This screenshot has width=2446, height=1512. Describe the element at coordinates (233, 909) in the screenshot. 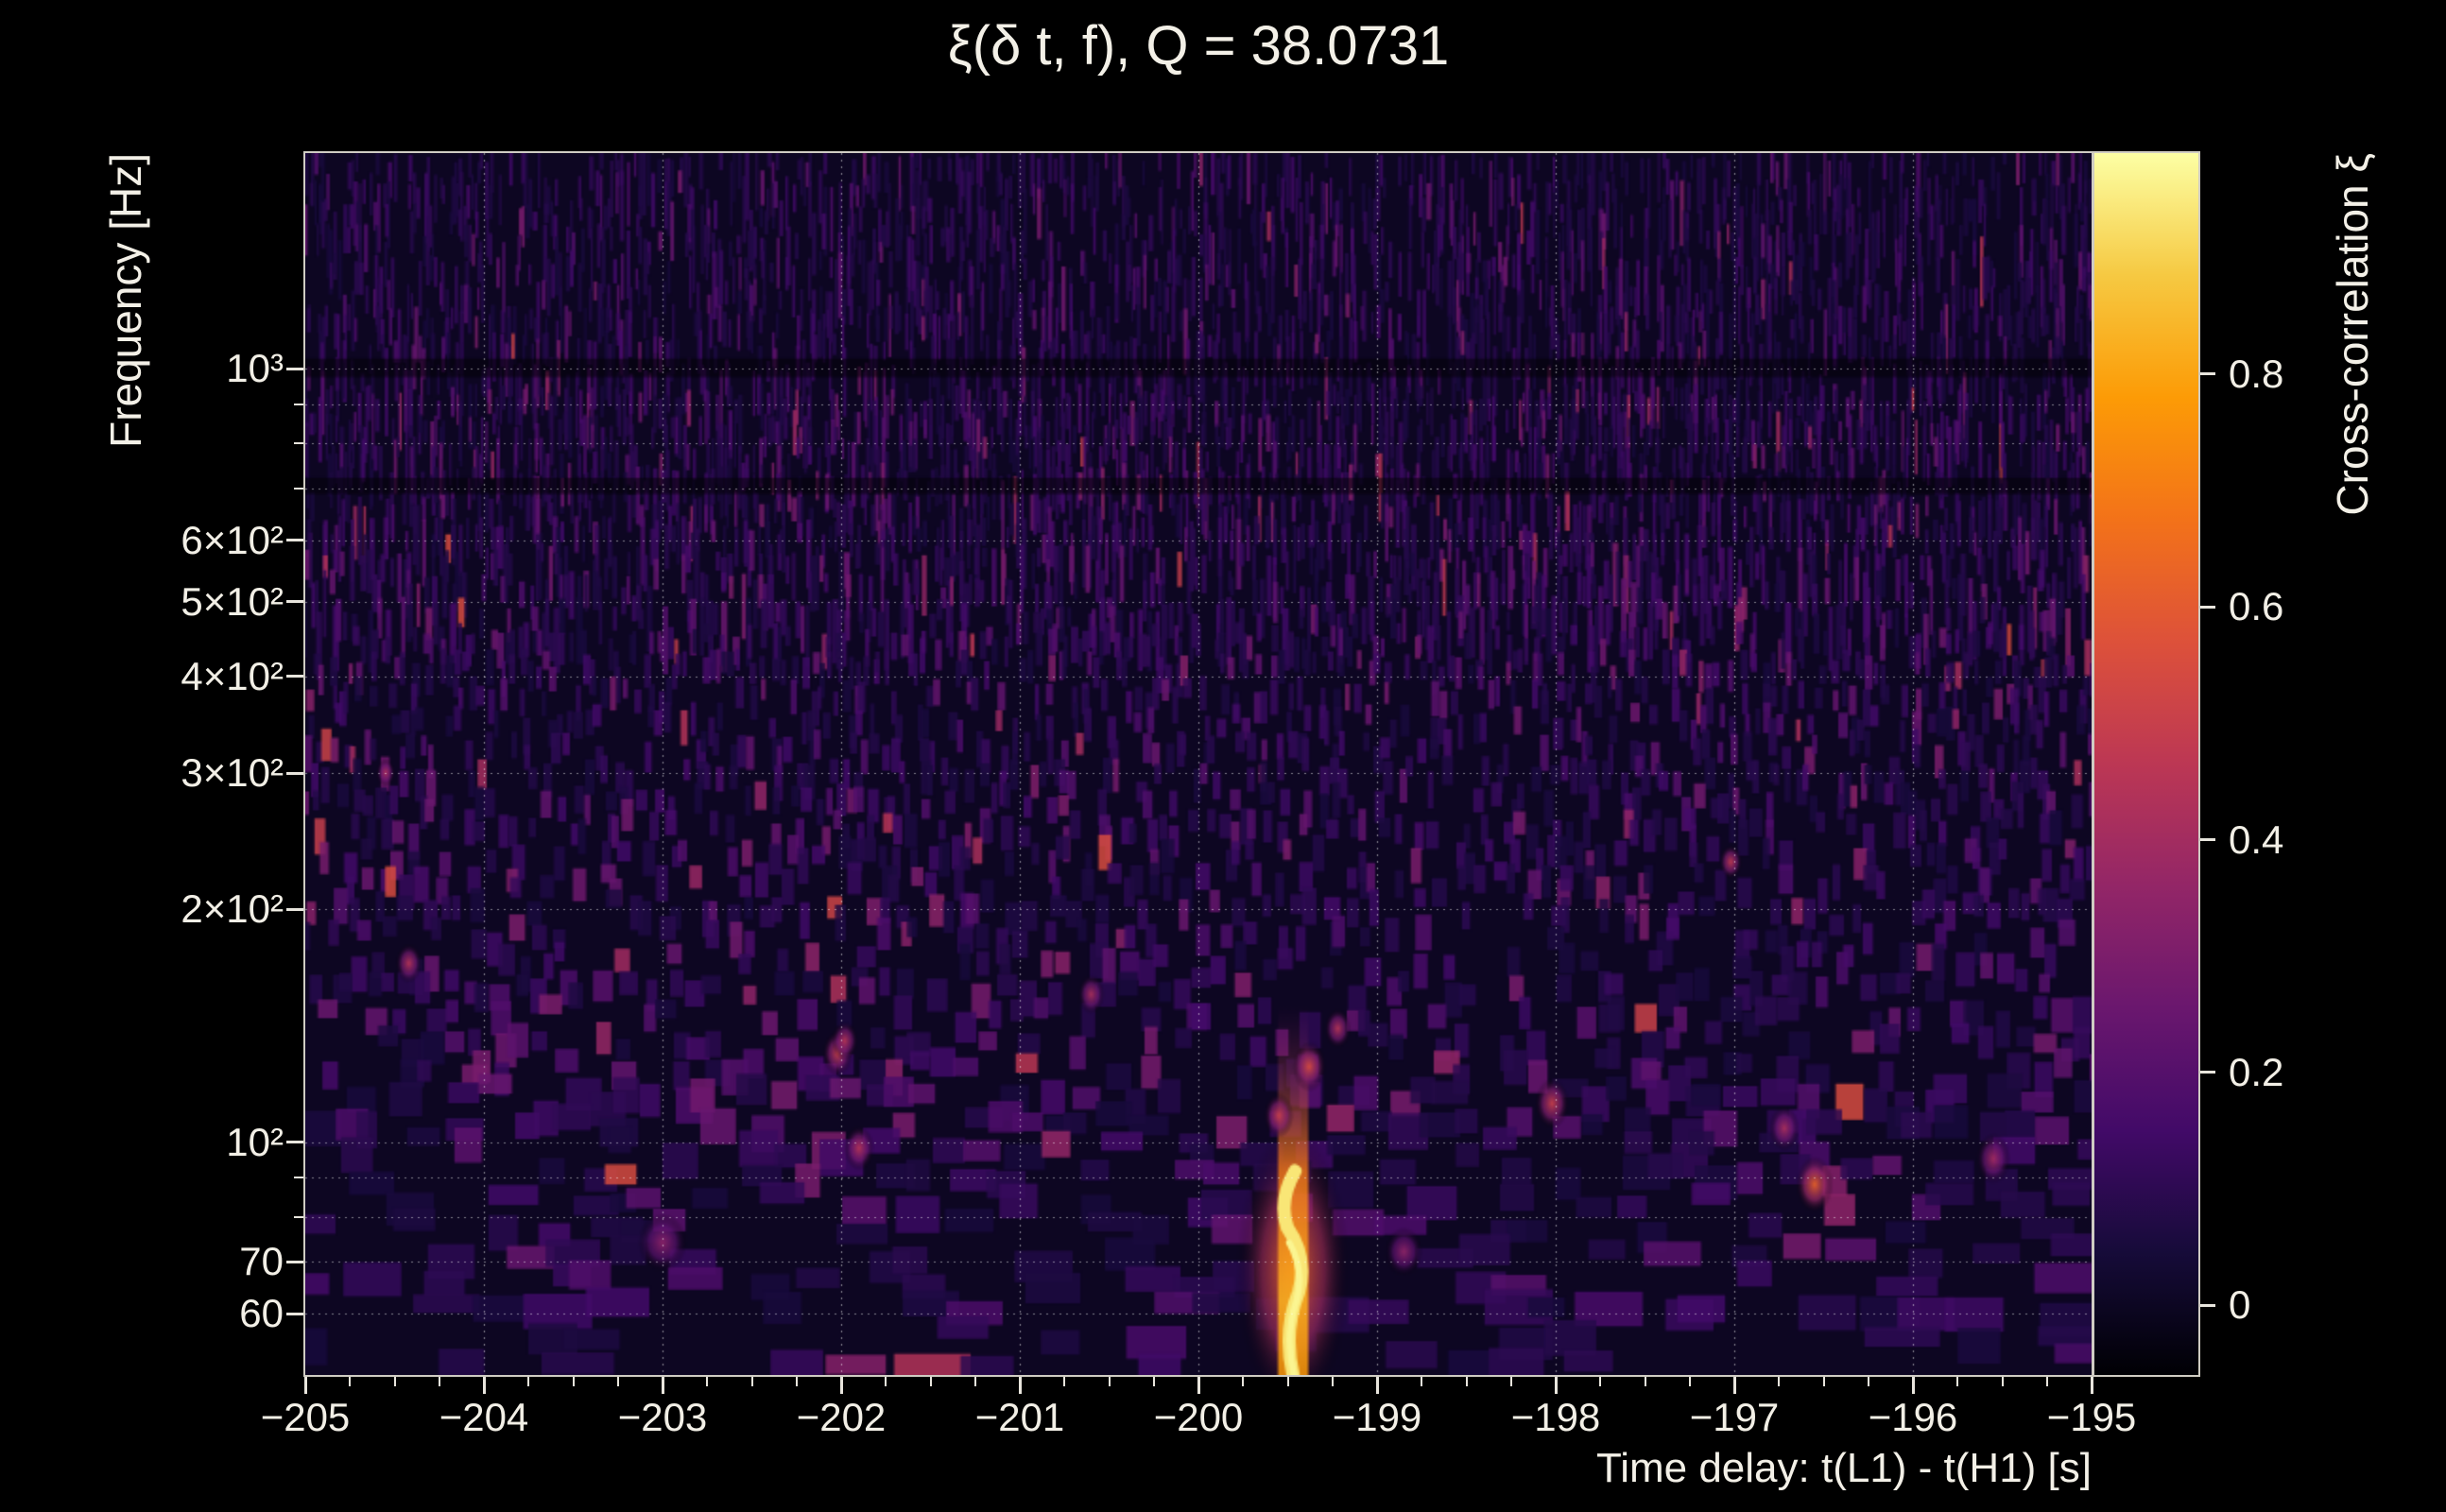

I see `y-tick-label: 2×10²` at that location.